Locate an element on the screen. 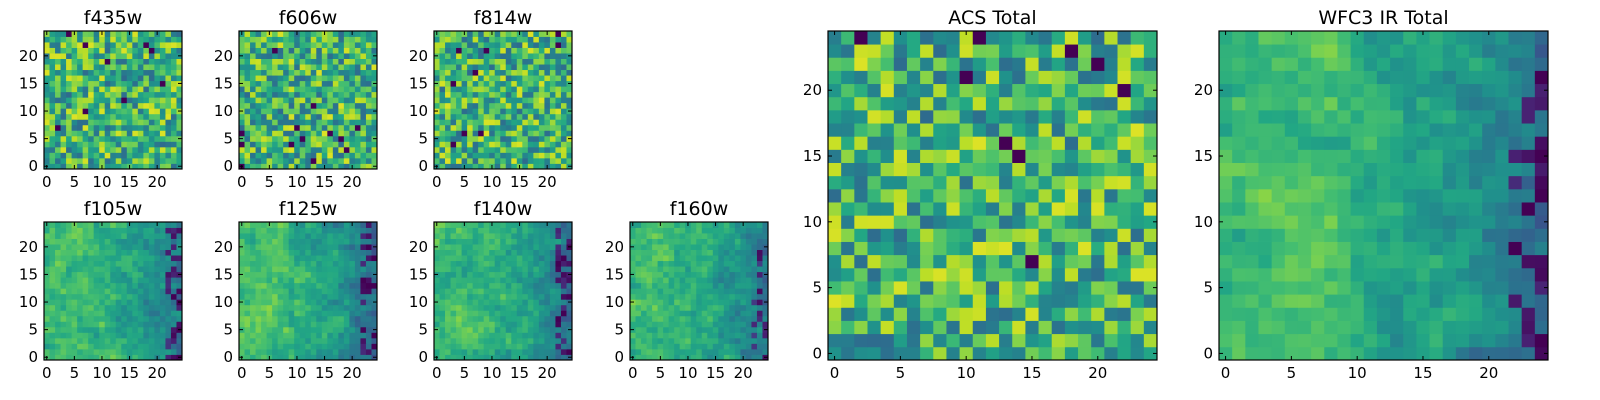 The height and width of the screenshot is (400, 1600). x-tick-label: 10 is located at coordinates (296, 182).